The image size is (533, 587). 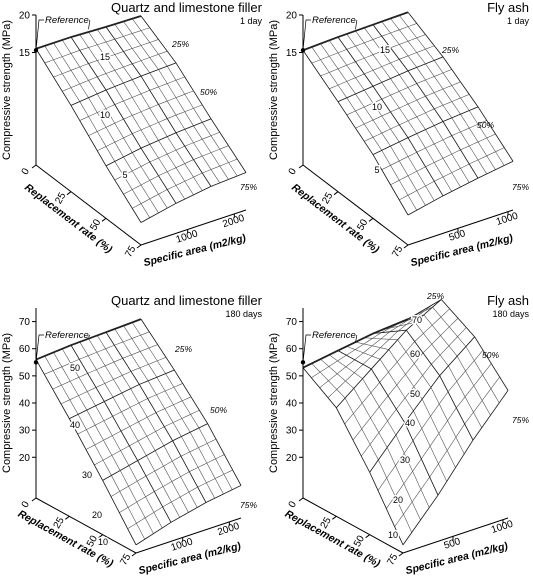 I want to click on z-tick-label: 70, so click(x=292, y=322).